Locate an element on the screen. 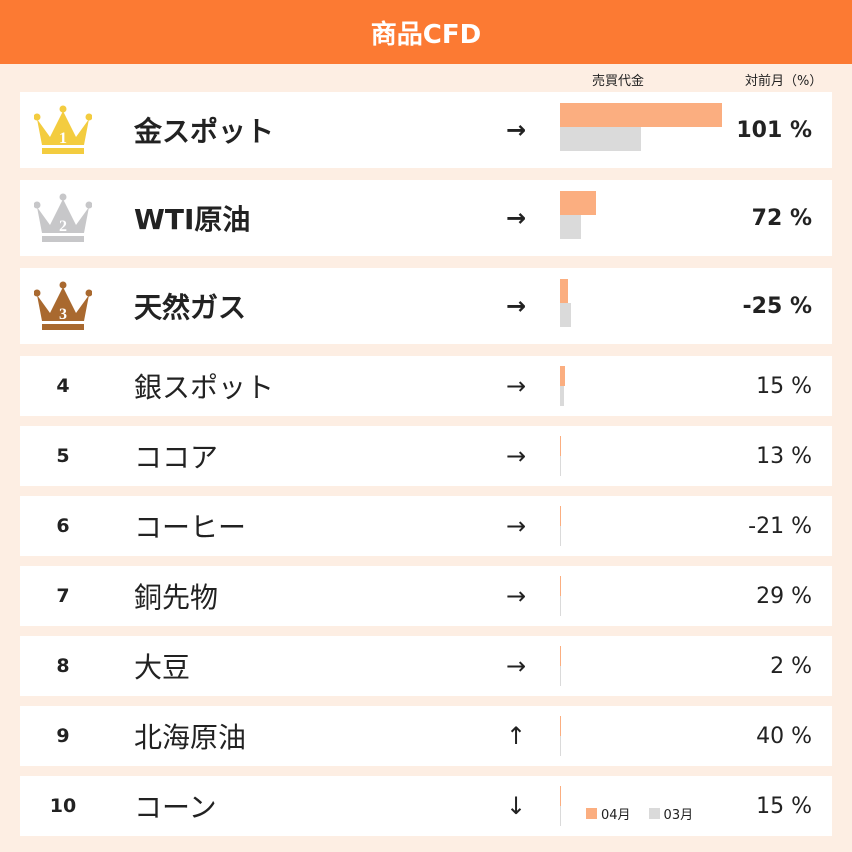 The height and width of the screenshot is (852, 852). crown-icon: 1 is located at coordinates (63, 129).